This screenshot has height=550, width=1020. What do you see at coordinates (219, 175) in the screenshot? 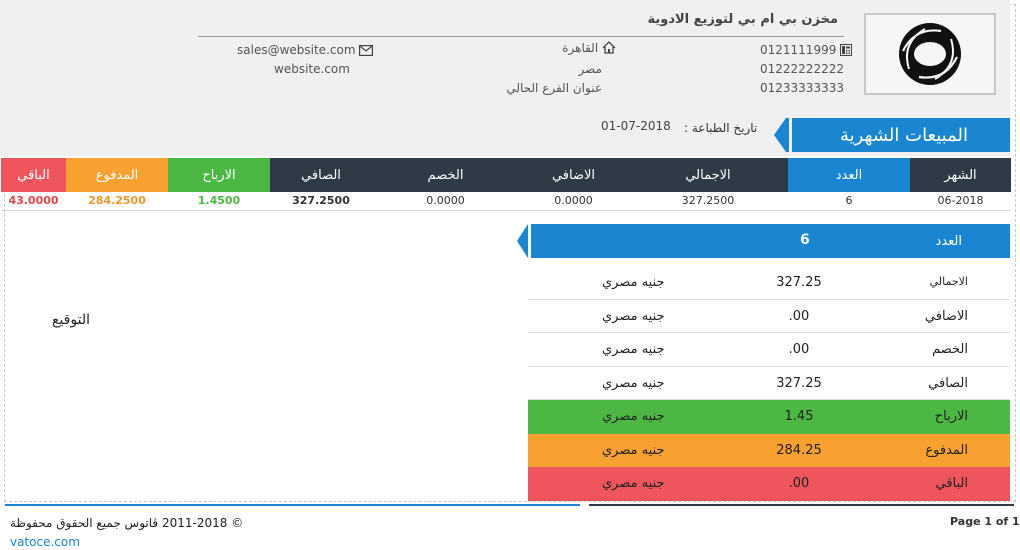
I see `col-profit: الارباح` at bounding box center [219, 175].